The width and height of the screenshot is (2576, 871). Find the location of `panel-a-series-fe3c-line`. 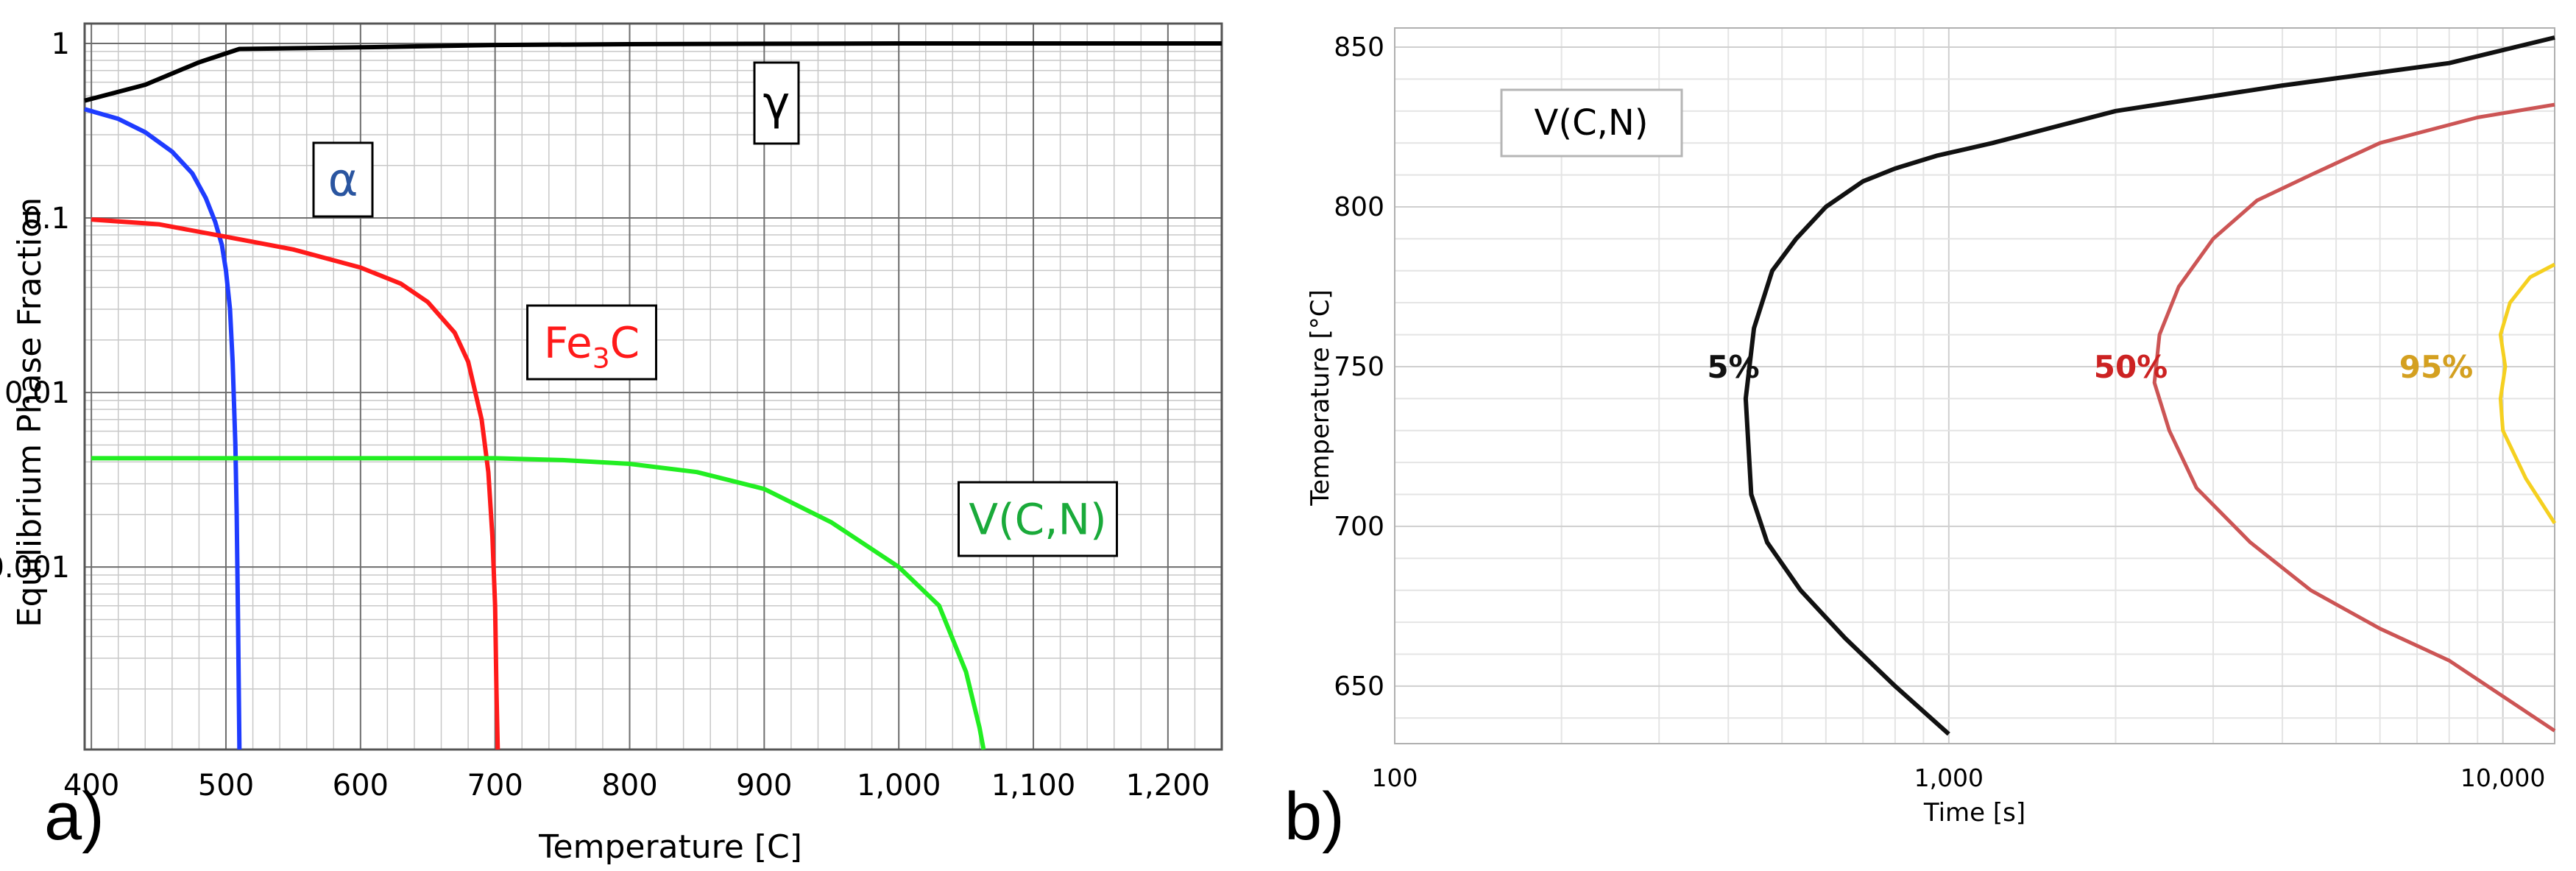

panel-a-series-fe3c-line is located at coordinates (295, 483).